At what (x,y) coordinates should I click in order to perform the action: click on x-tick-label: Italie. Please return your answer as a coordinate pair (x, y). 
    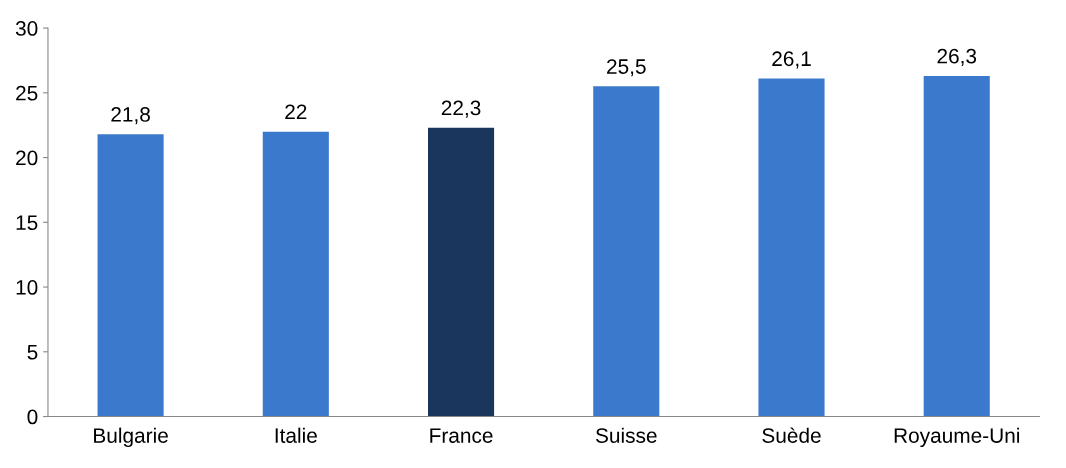
    Looking at the image, I should click on (296, 435).